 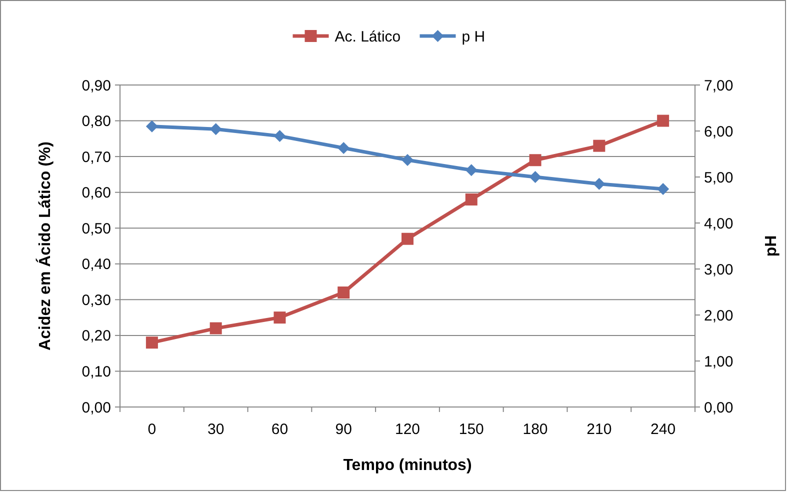 I want to click on y-tick-label: 0,60, so click(x=96, y=193).